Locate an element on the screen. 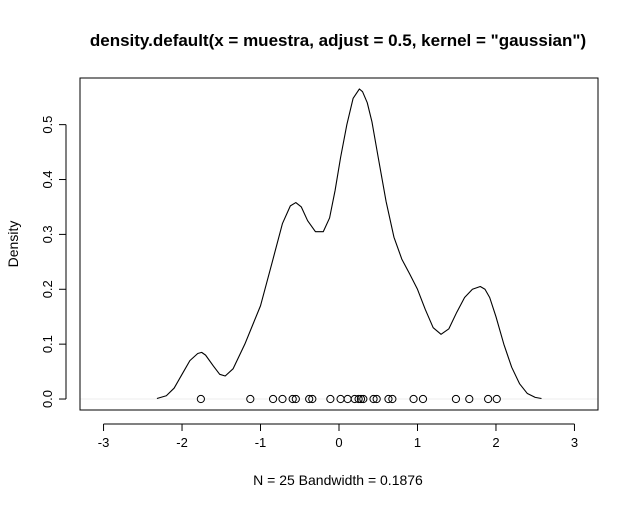 The image size is (638, 510). y-tick-label: 0.4 is located at coordinates (47, 179).